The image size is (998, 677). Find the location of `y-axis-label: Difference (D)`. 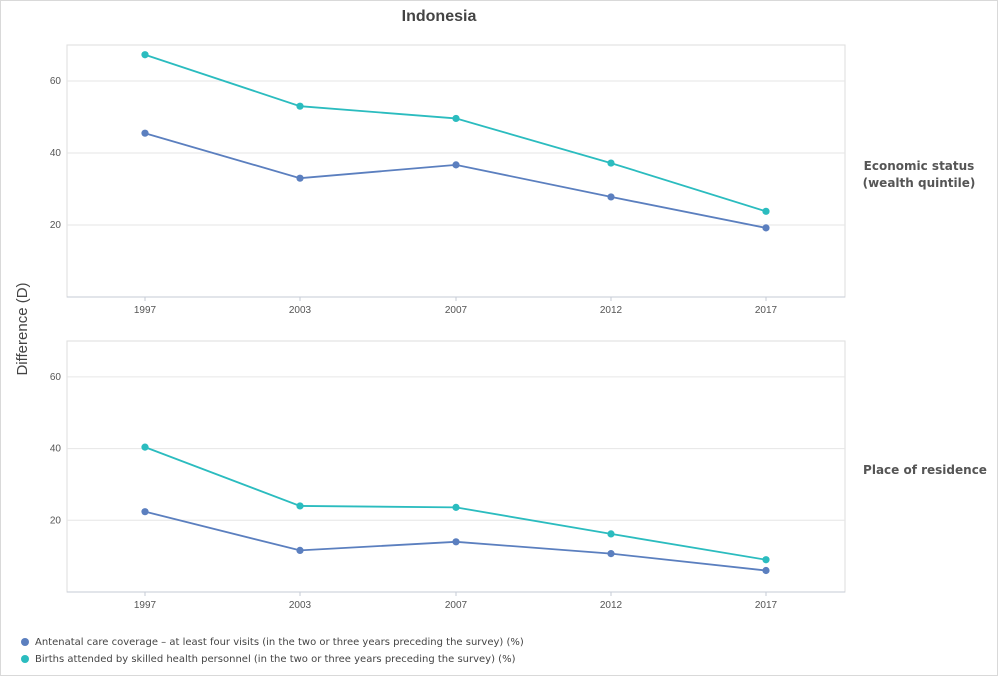

y-axis-label: Difference (D) is located at coordinates (22, 328).